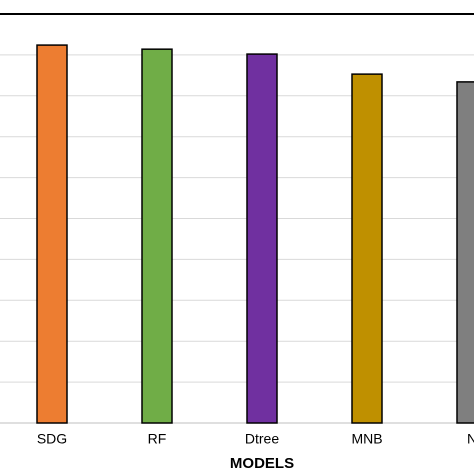  Describe the element at coordinates (262, 439) in the screenshot. I see `x-tick-label: Dtree` at that location.